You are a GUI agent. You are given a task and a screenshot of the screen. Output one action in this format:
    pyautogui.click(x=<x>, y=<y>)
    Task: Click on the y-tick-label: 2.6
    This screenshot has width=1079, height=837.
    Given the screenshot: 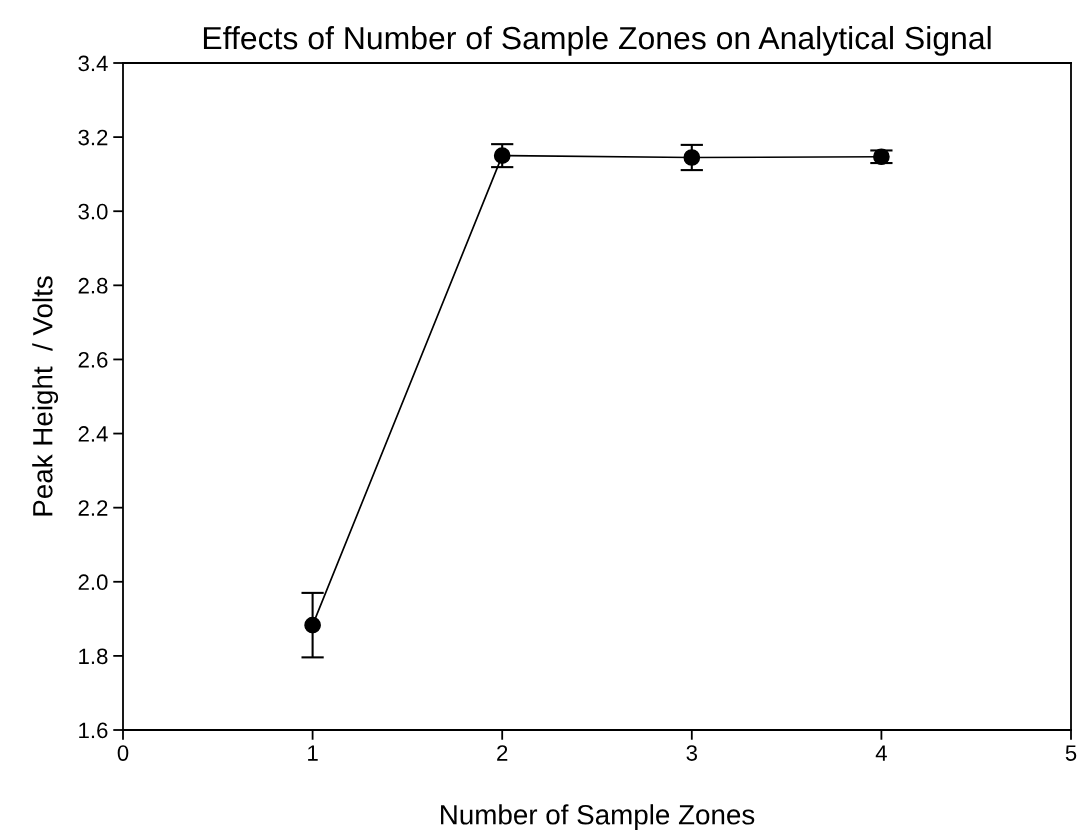 What is the action you would take?
    pyautogui.click(x=93, y=359)
    